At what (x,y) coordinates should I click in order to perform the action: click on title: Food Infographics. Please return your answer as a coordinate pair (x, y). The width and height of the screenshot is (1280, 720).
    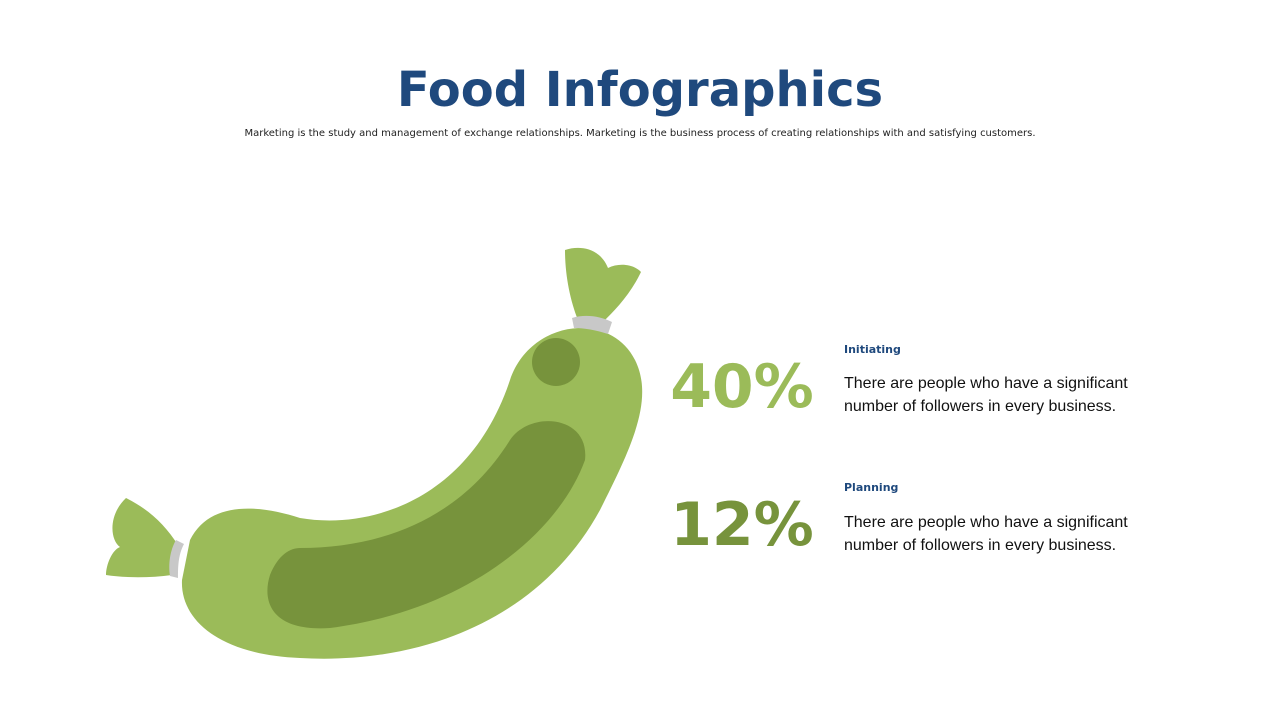
    Looking at the image, I should click on (640, 90).